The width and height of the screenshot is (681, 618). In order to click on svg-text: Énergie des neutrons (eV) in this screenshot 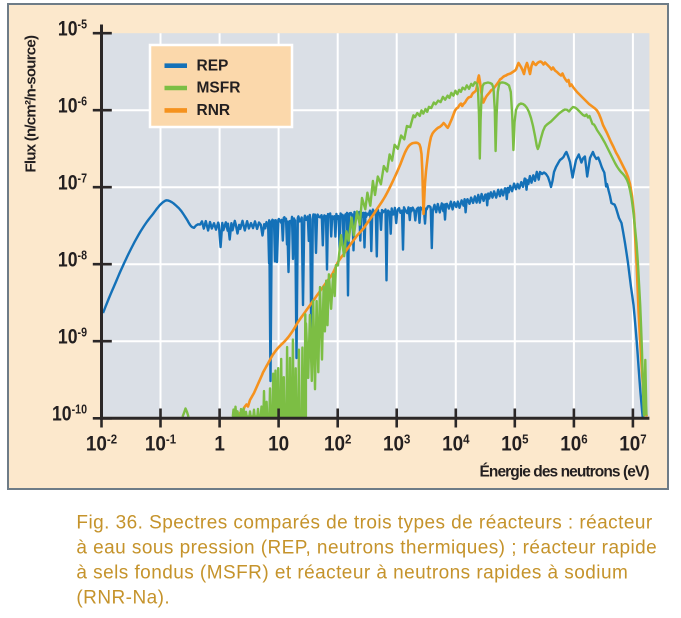, I will do `click(565, 472)`.